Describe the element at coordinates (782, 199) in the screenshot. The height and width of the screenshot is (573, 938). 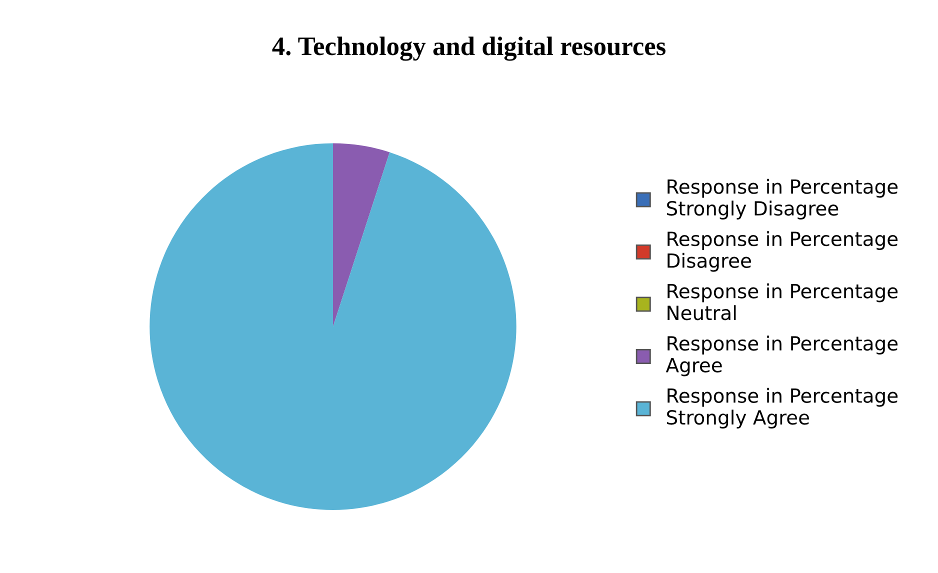
I see `legend-label: Response in Percentage Strongly Disagree` at that location.